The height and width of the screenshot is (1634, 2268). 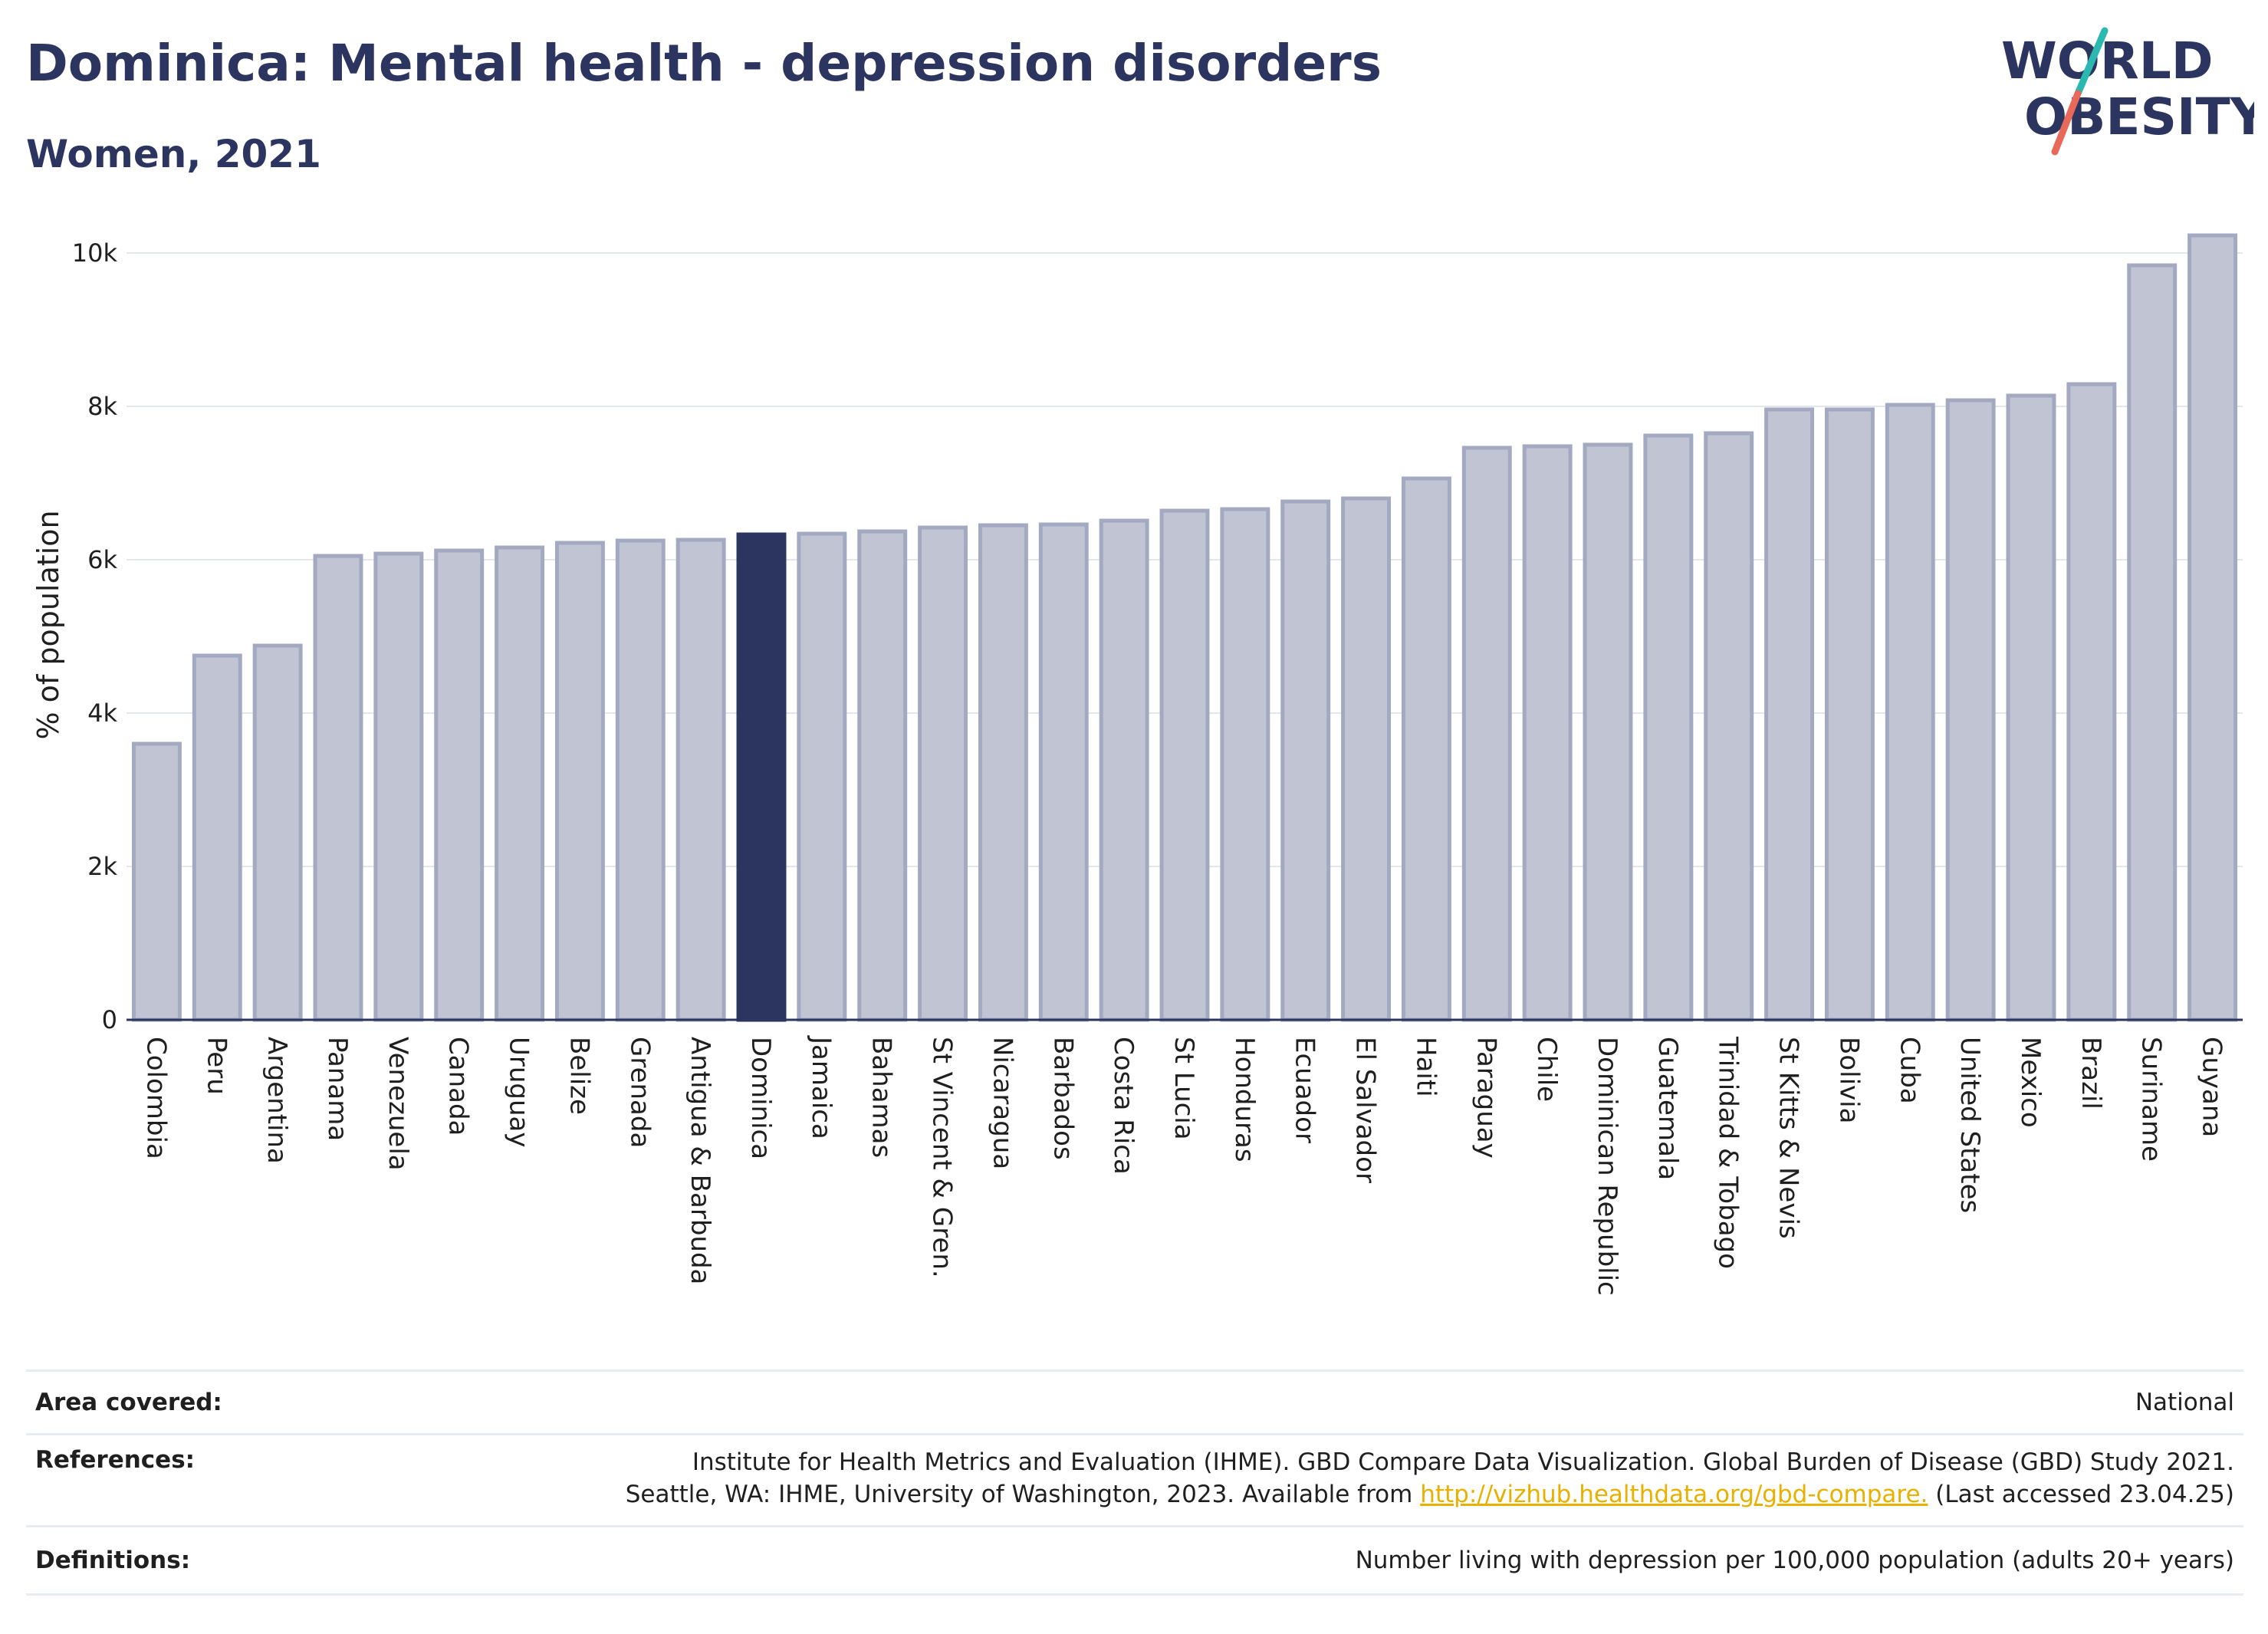 I want to click on y-tick-label: 6k, so click(x=102, y=559).